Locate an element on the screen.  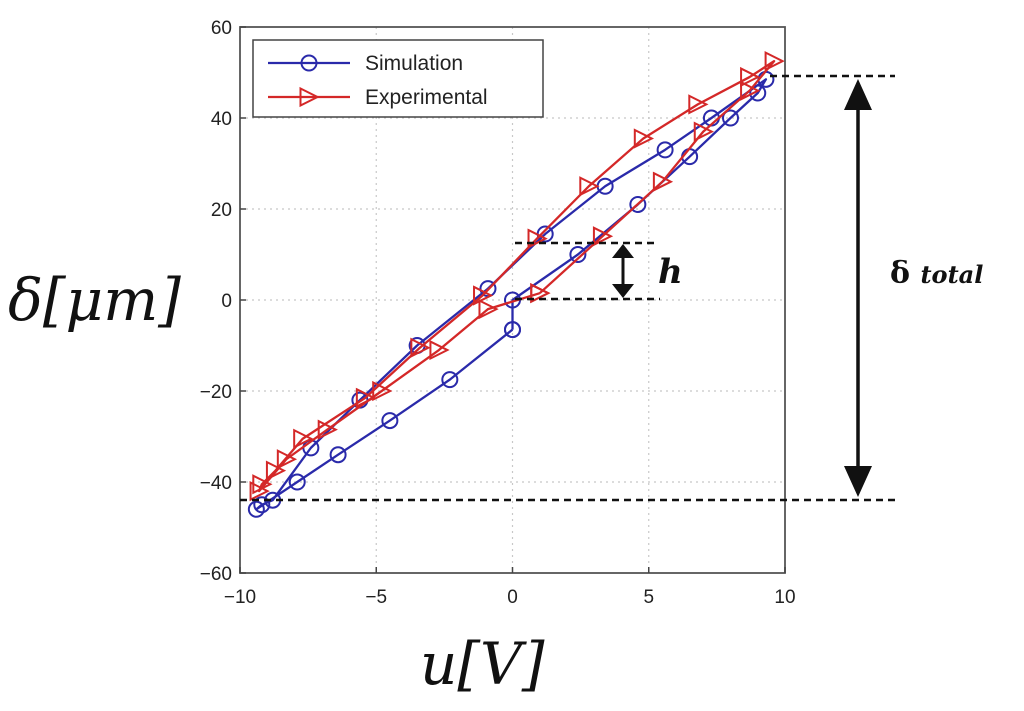
delta-arrow-head-down is located at coordinates (858, 481).